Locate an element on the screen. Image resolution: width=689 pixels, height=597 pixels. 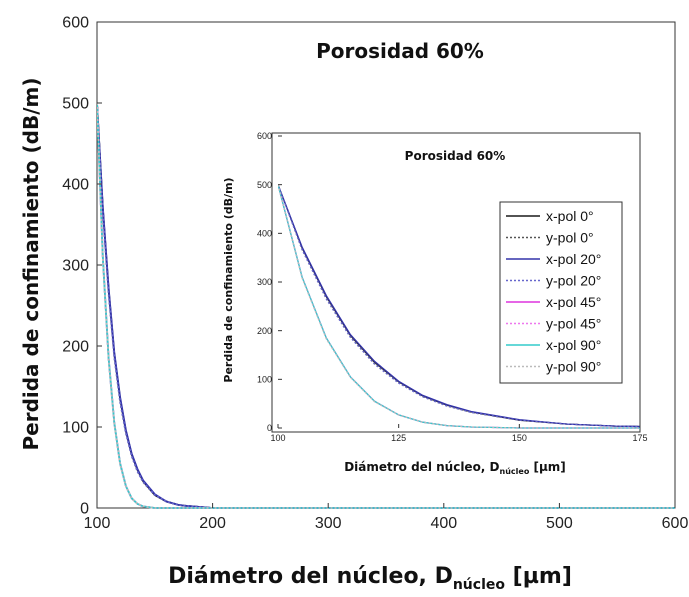
main-x-axis-label: Diámetro del núcleo, Dnúcleo [µm] is located at coordinates (370, 578).